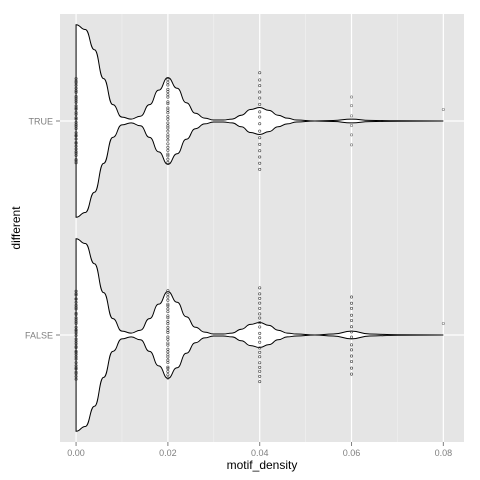 Image resolution: width=480 pixels, height=480 pixels. I want to click on y-axis-title: different, so click(16, 228).